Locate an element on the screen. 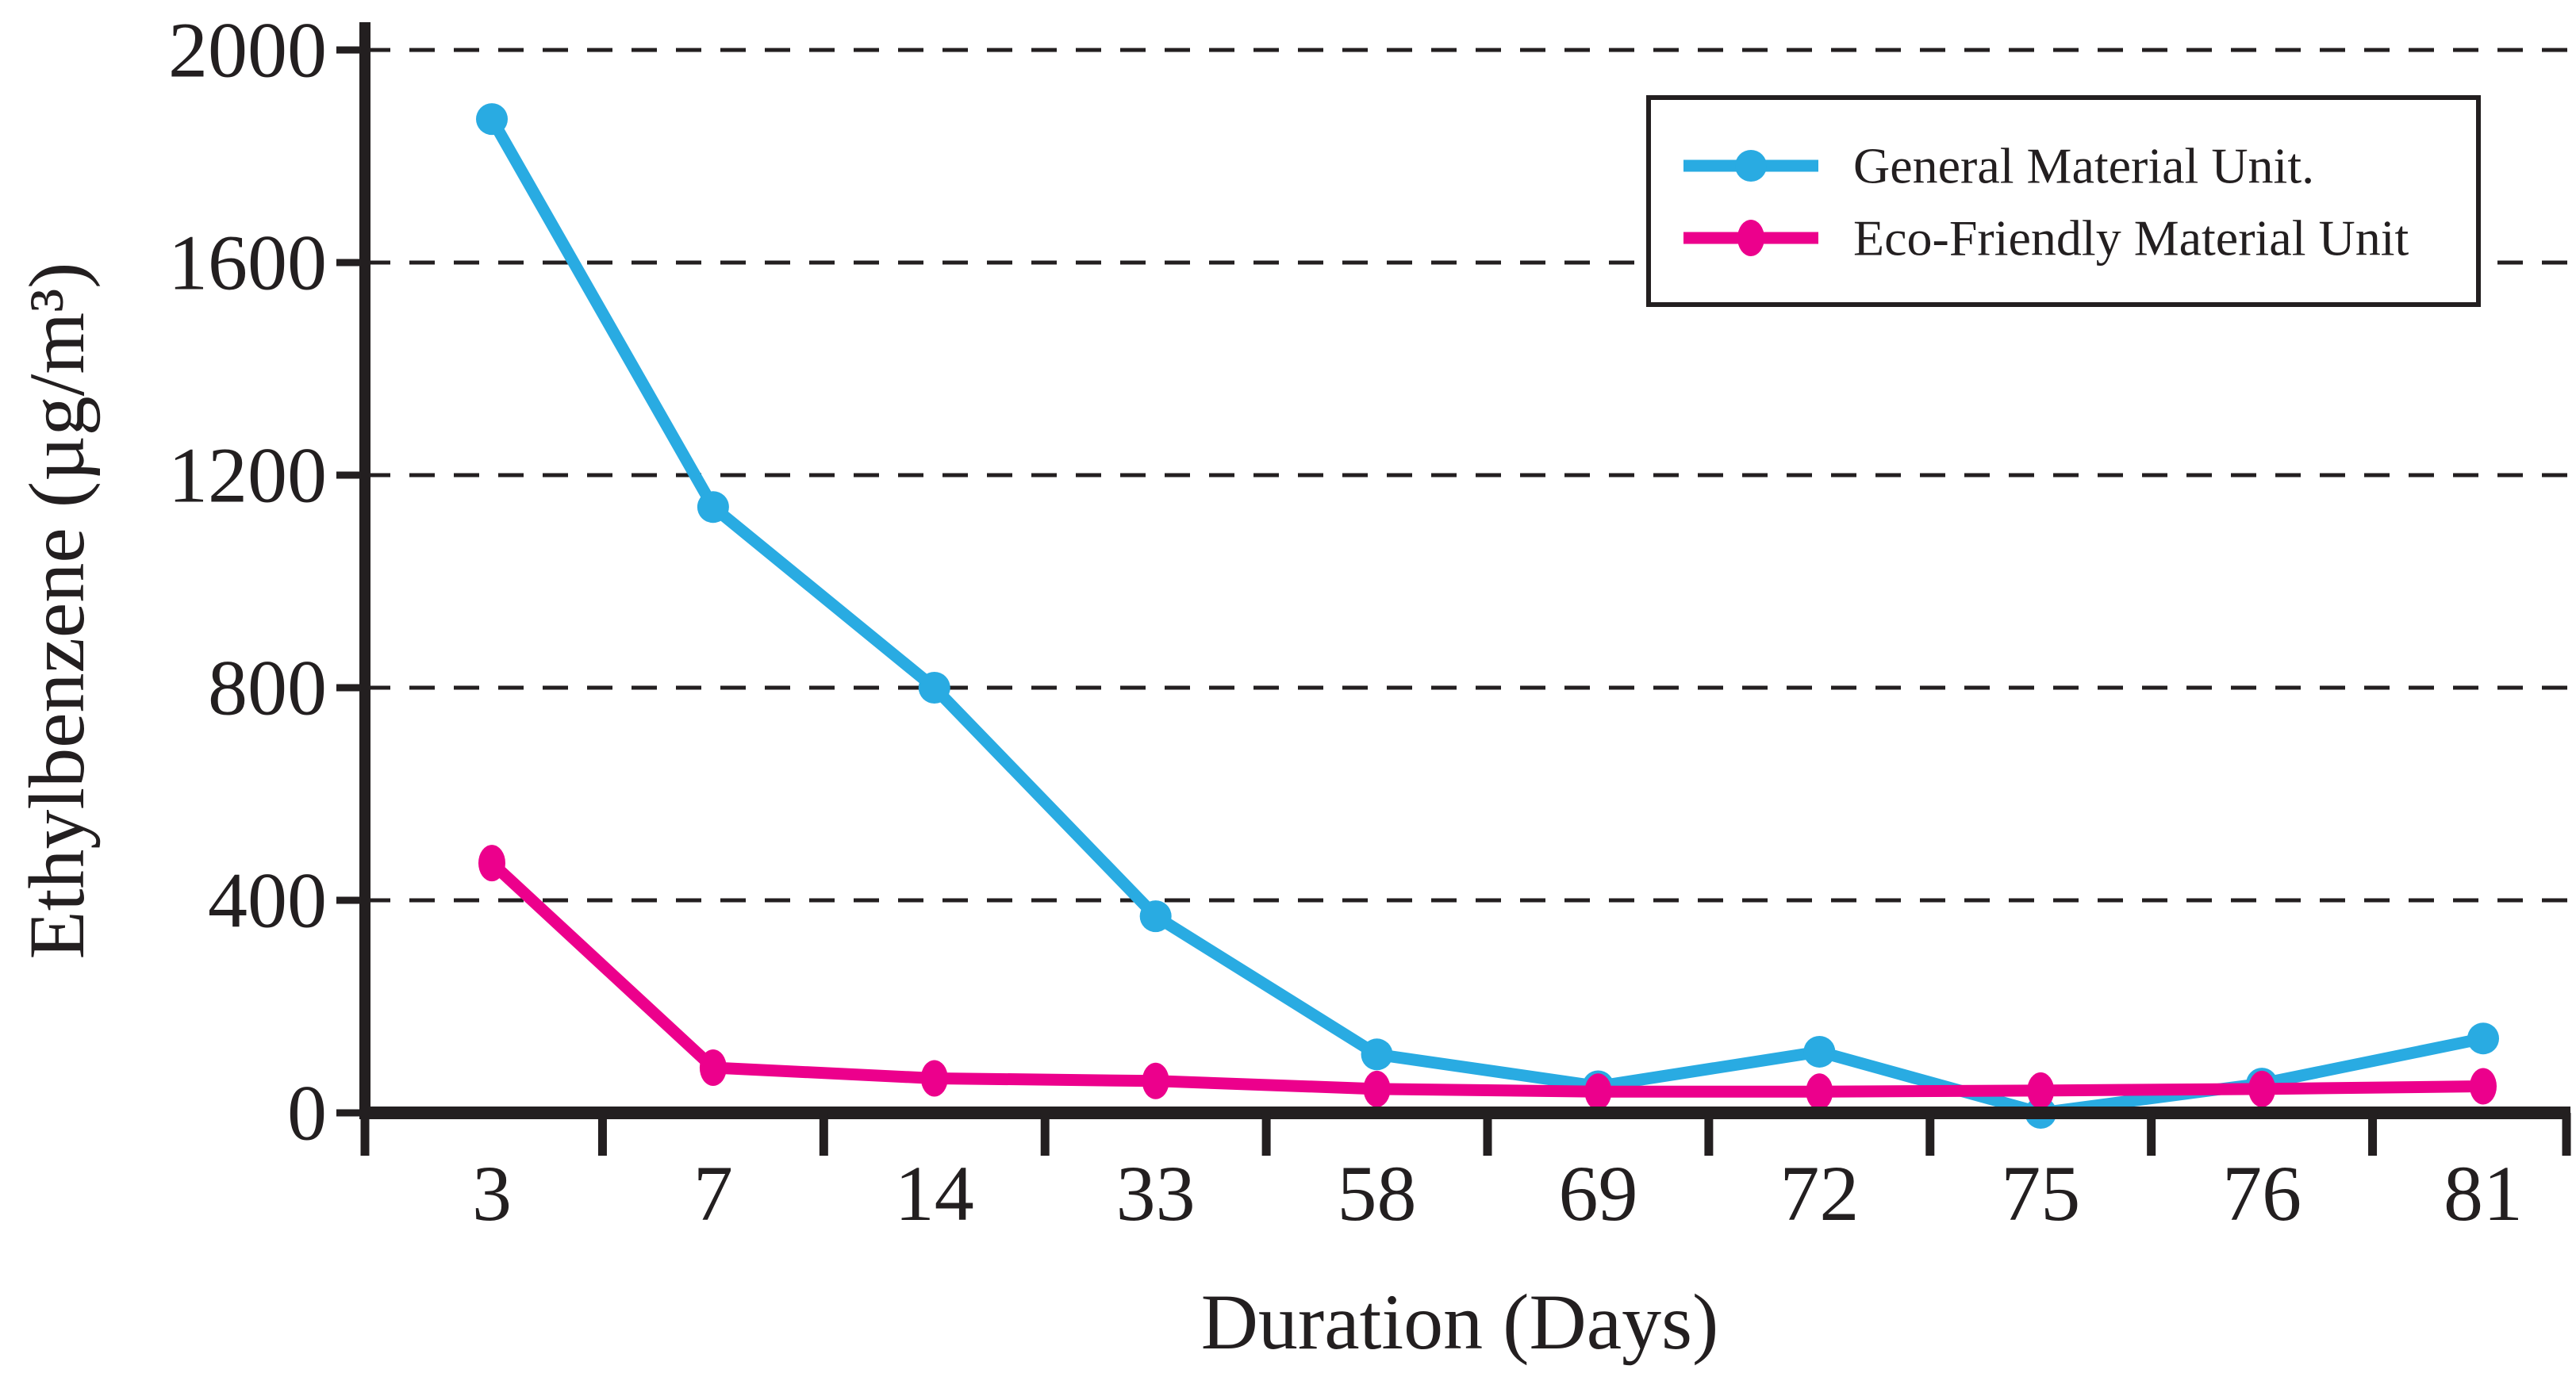 The height and width of the screenshot is (1377, 2576). y-tick-label-2000: 2000 is located at coordinates (248, 50).